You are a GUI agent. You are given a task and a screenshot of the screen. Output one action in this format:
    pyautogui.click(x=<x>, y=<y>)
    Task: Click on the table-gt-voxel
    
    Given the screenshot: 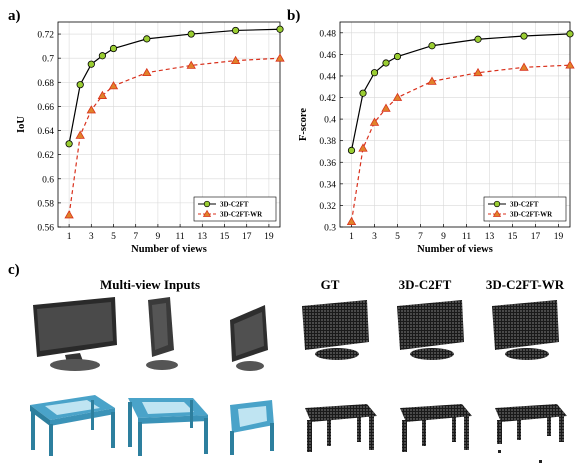 What is the action you would take?
    pyautogui.click(x=341, y=428)
    